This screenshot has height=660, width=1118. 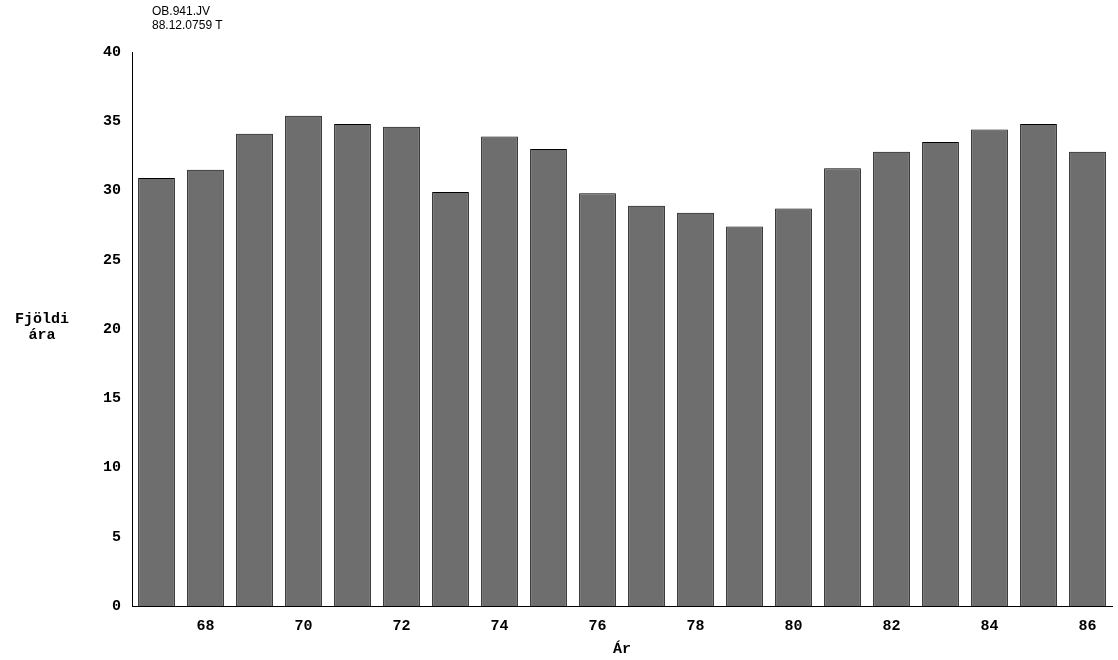 I want to click on y-tick-label: 30, so click(x=111, y=191).